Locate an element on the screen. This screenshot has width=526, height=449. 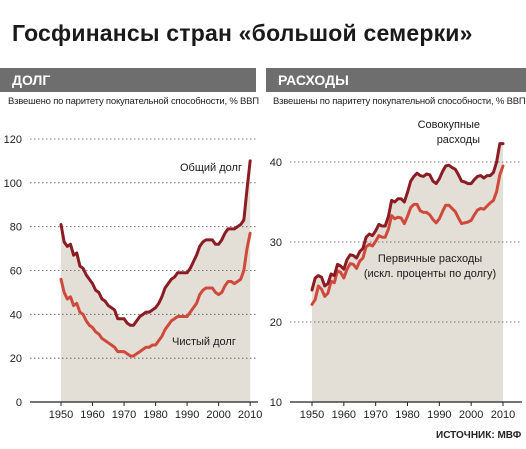
page-title: Госфинансы стран «большой семерки» is located at coordinates (242, 33).